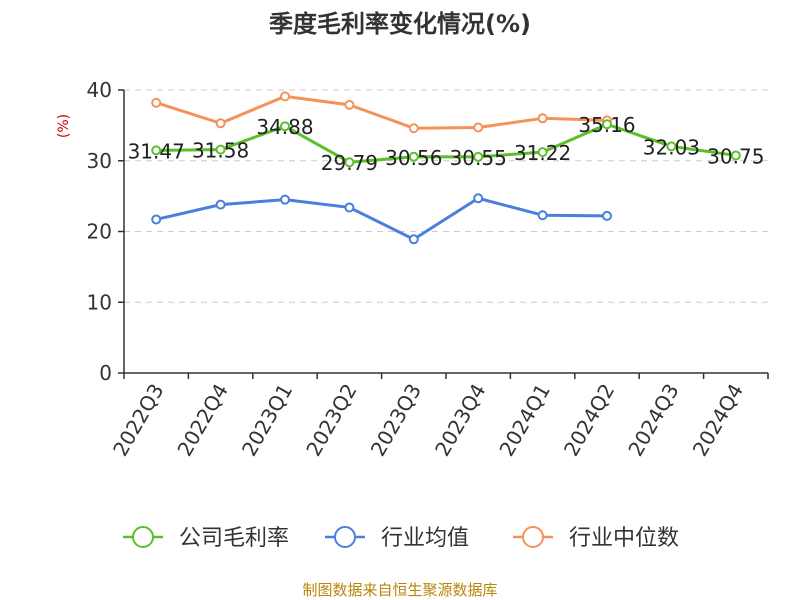 The width and height of the screenshot is (800, 600). I want to click on legend-item: 行业中位数, so click(596, 538).